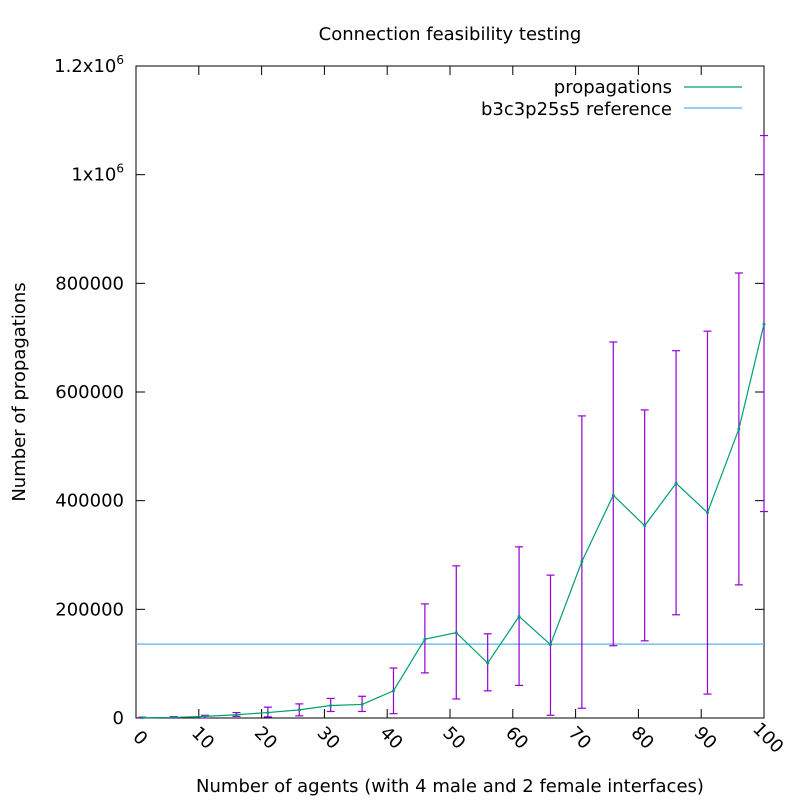 This screenshot has width=800, height=800. I want to click on x-tick-label: 20, so click(265, 738).